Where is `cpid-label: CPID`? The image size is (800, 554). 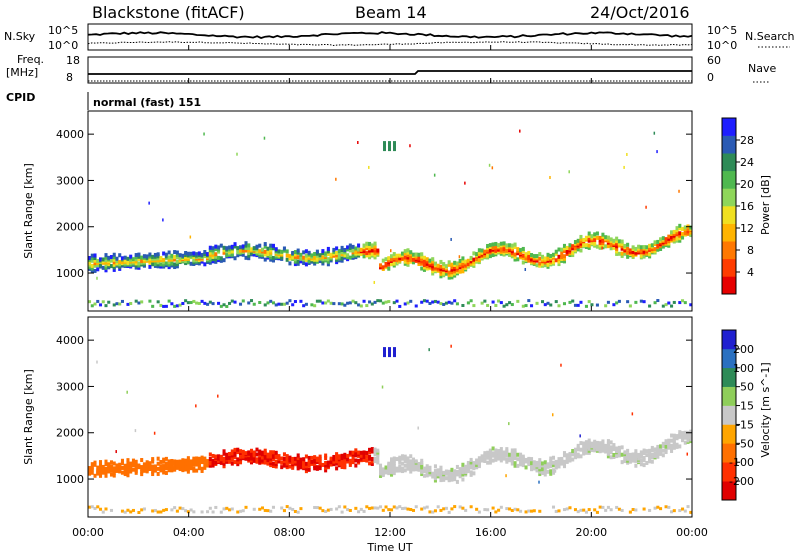 cpid-label: CPID is located at coordinates (20, 97).